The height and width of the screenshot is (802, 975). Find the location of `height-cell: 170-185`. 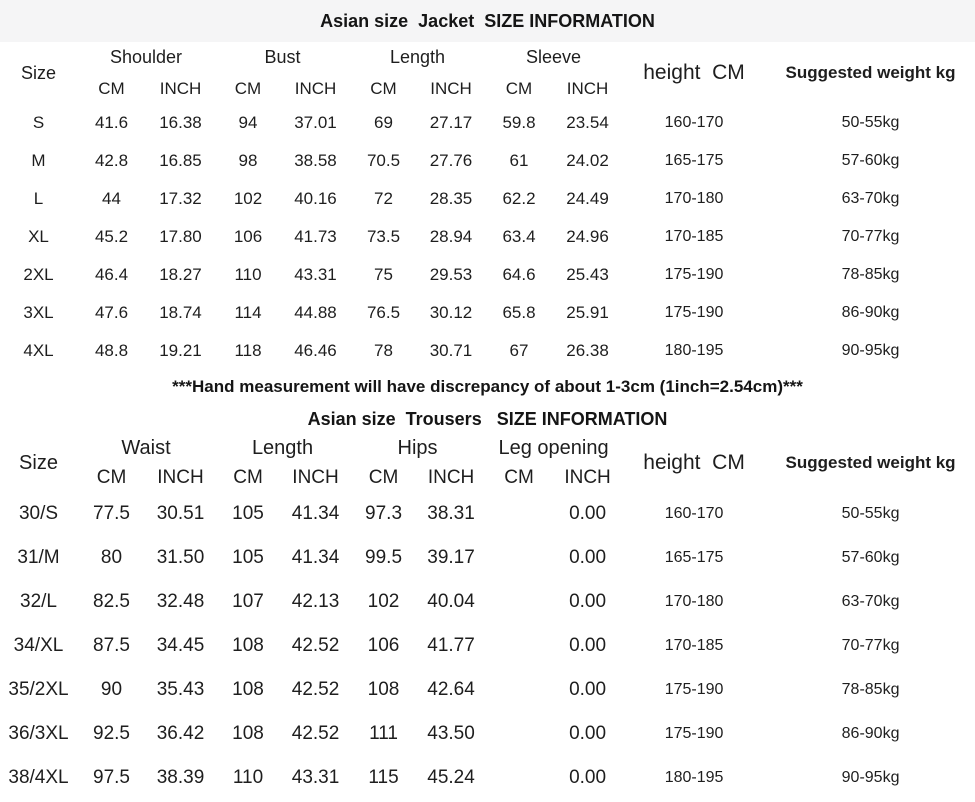

height-cell: 170-185 is located at coordinates (694, 236).